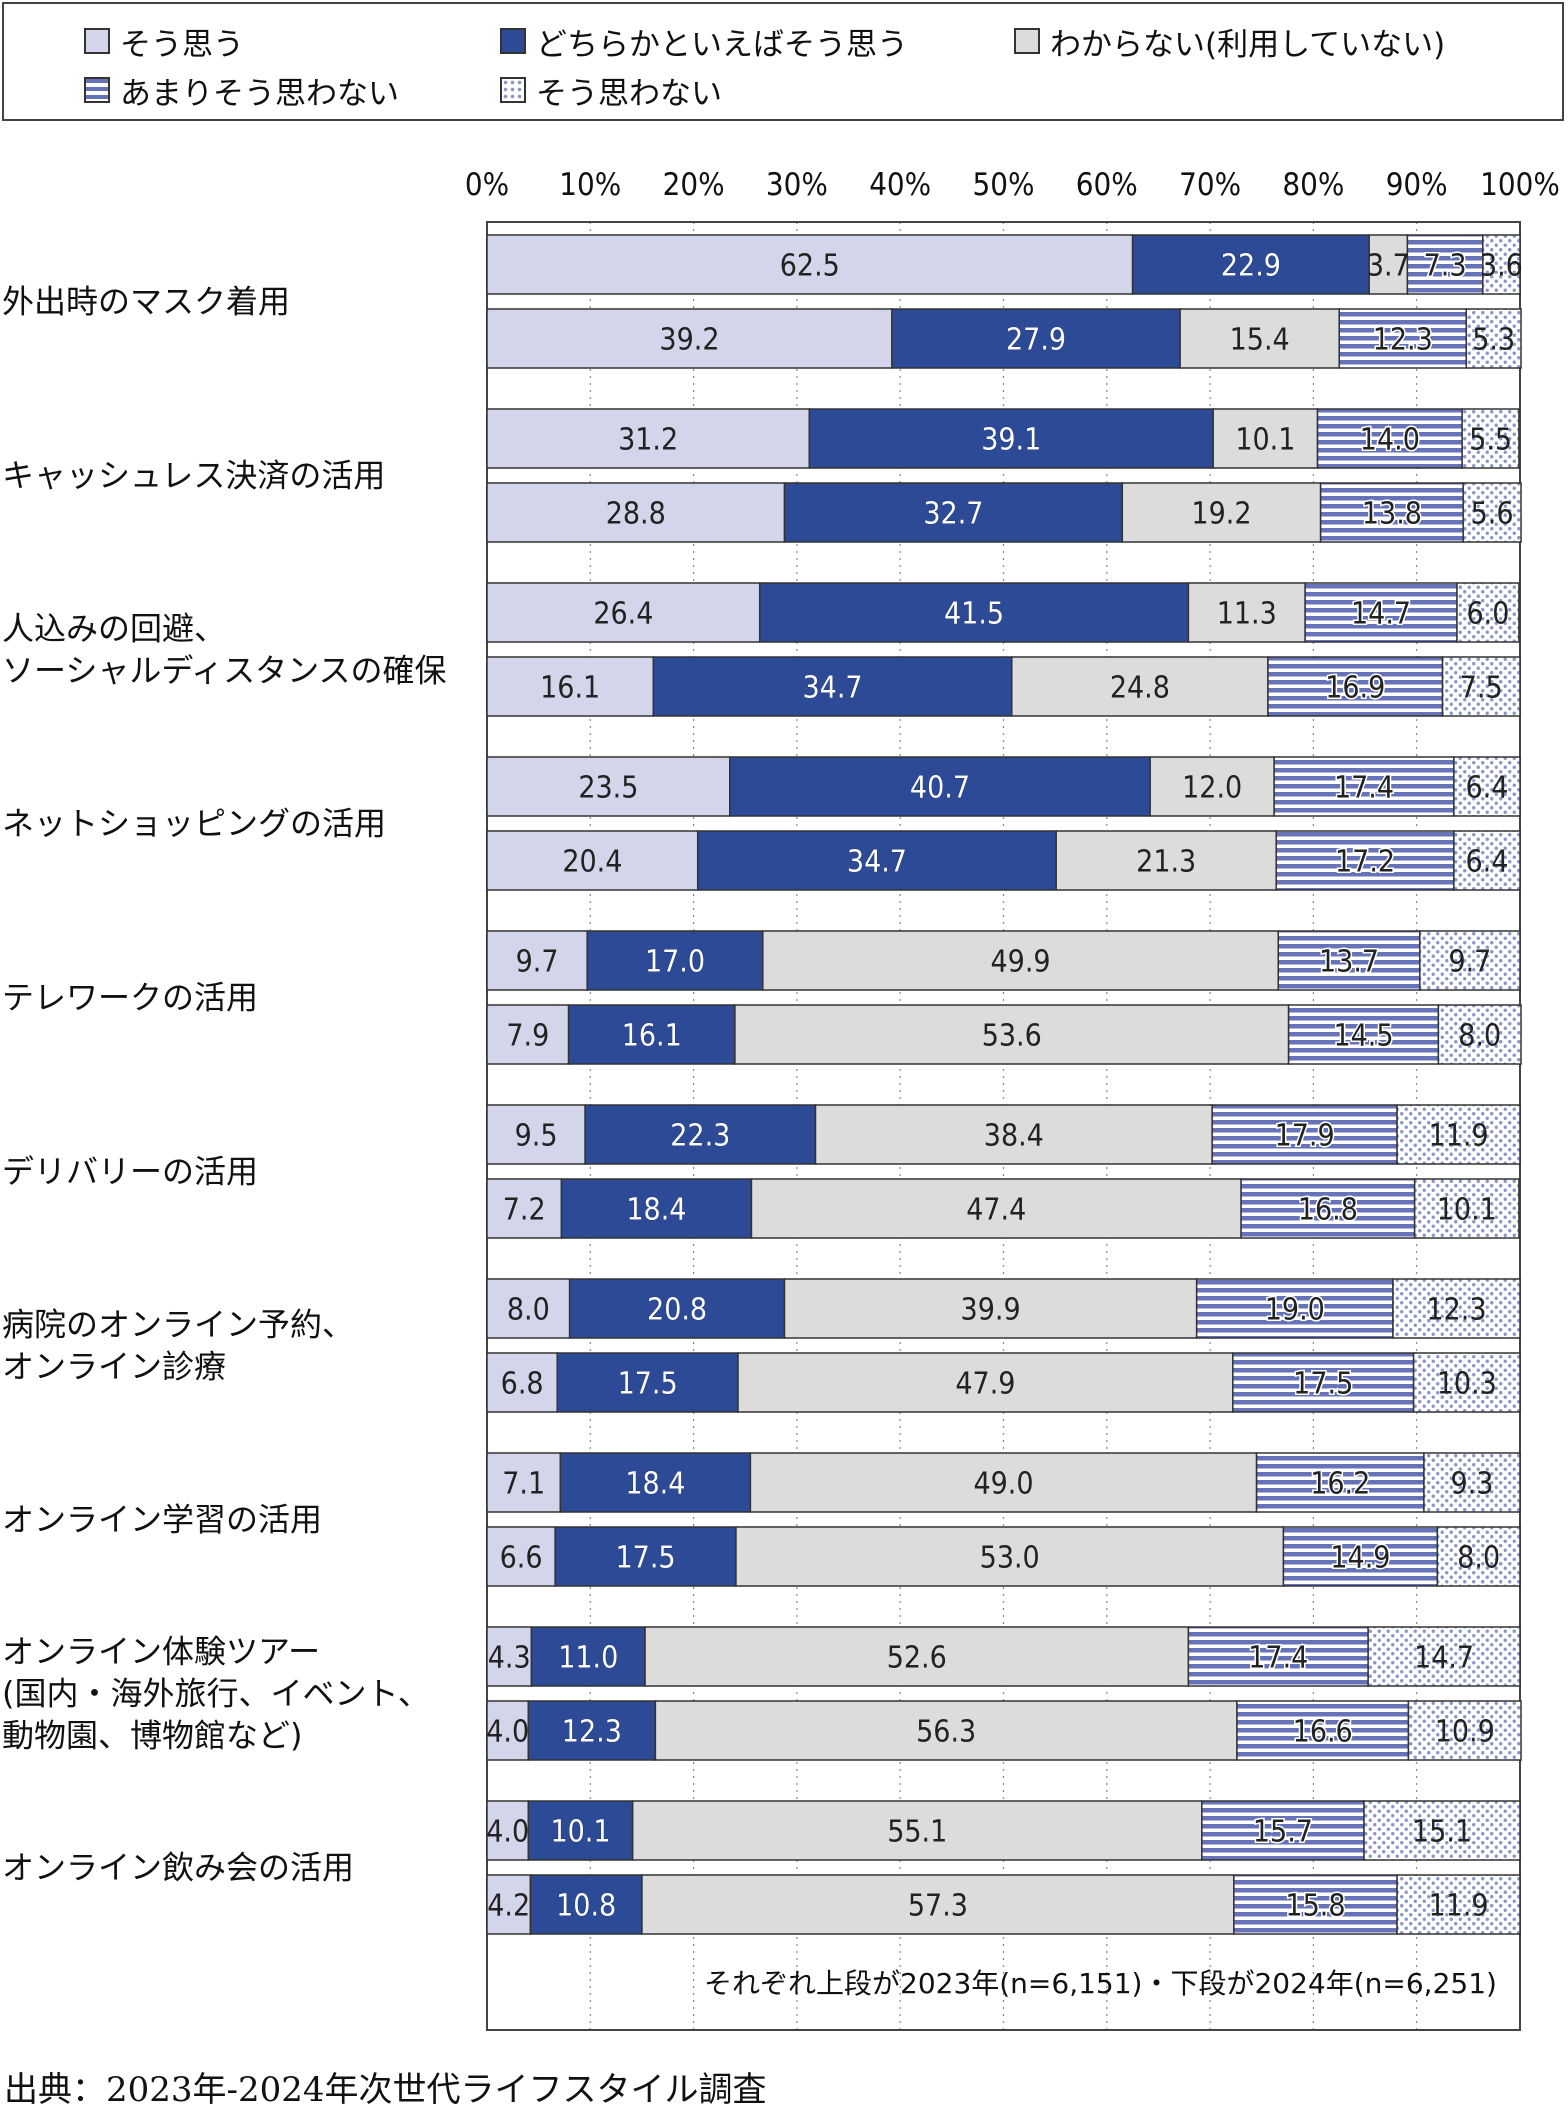 The image size is (1568, 2118). What do you see at coordinates (588, 1658) in the screenshot?
I see `data-label: 11.0` at bounding box center [588, 1658].